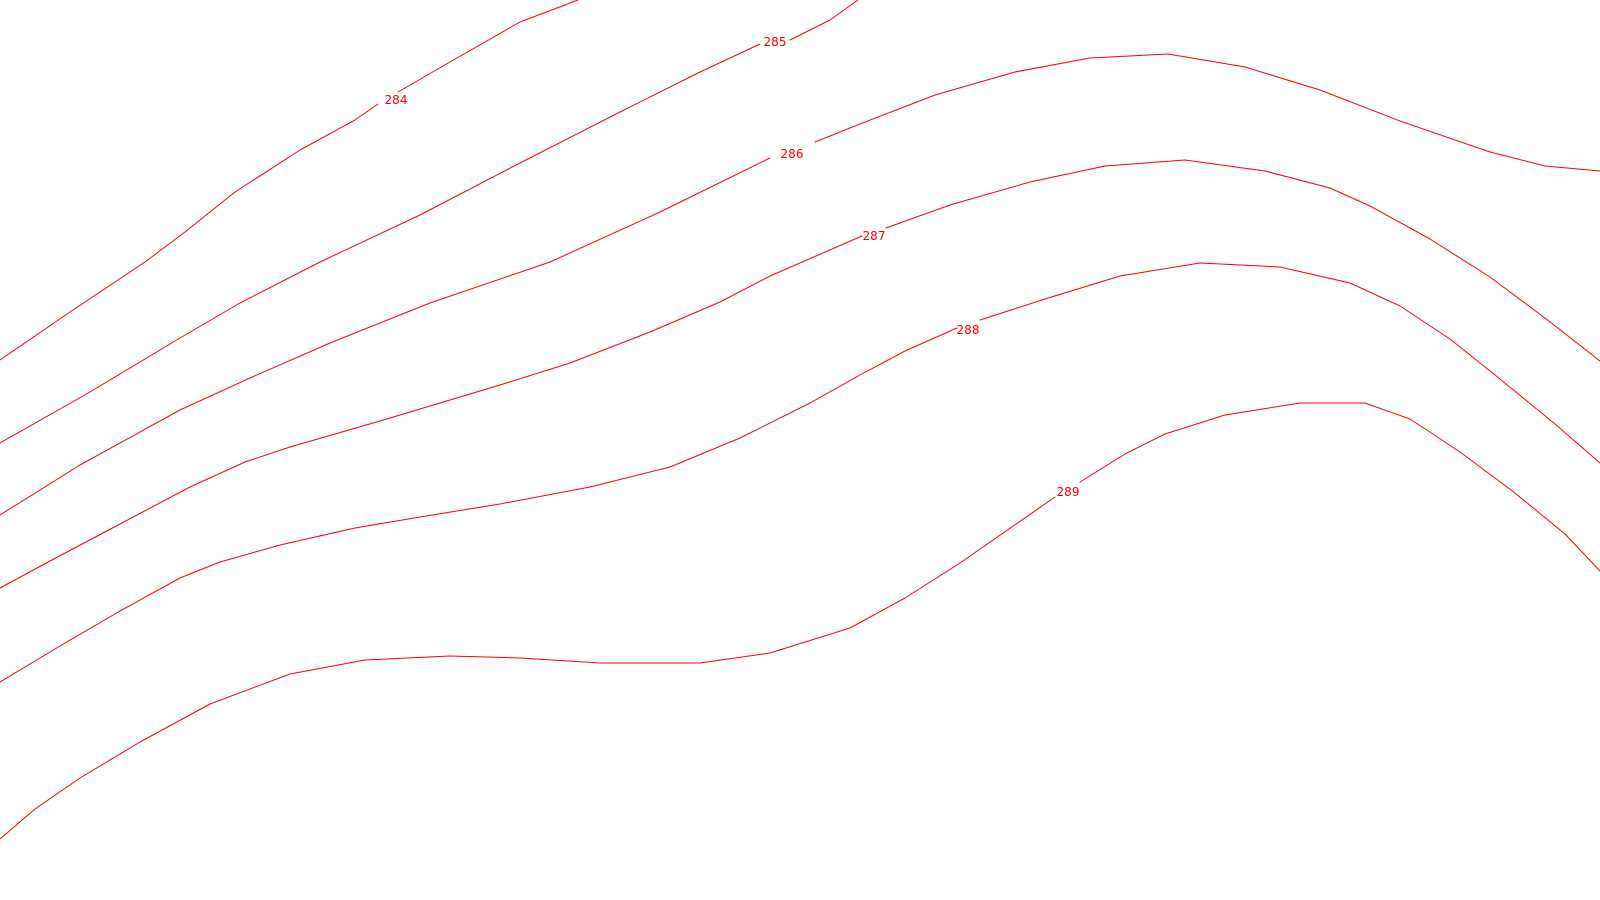 The width and height of the screenshot is (1600, 900). What do you see at coordinates (1068, 492) in the screenshot?
I see `contour-label-289: 289` at bounding box center [1068, 492].